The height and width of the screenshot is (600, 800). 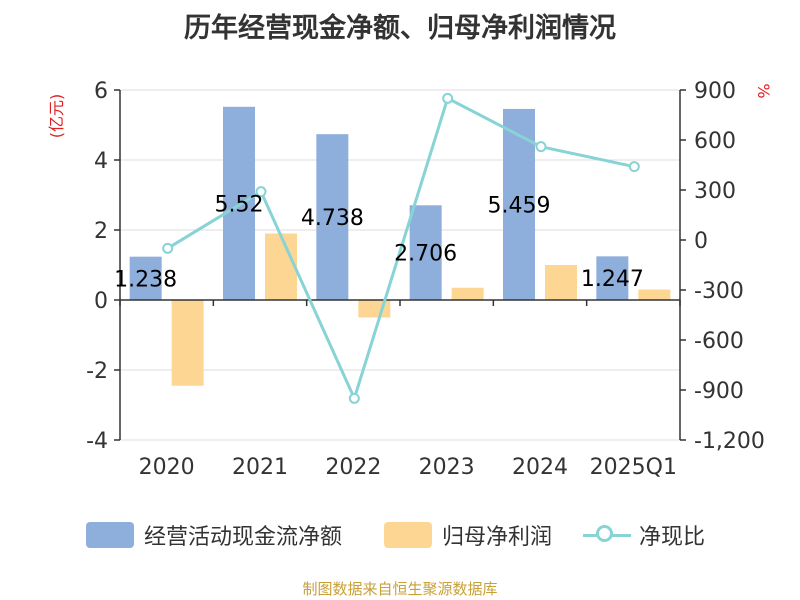 What do you see at coordinates (56, 116) in the screenshot?
I see `left-axis-unit: (亿元)` at bounding box center [56, 116].